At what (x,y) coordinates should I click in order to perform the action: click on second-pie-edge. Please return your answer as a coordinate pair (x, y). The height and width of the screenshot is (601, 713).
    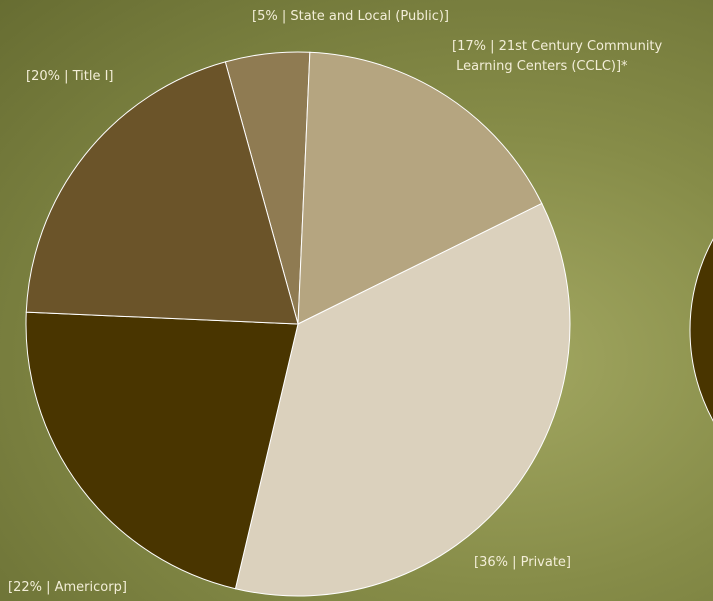
    Looking at the image, I should click on (701, 330).